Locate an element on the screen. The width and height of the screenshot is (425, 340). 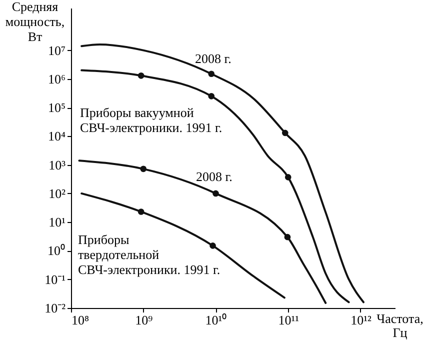
x-tick-label: 10¹¹ is located at coordinates (289, 320).